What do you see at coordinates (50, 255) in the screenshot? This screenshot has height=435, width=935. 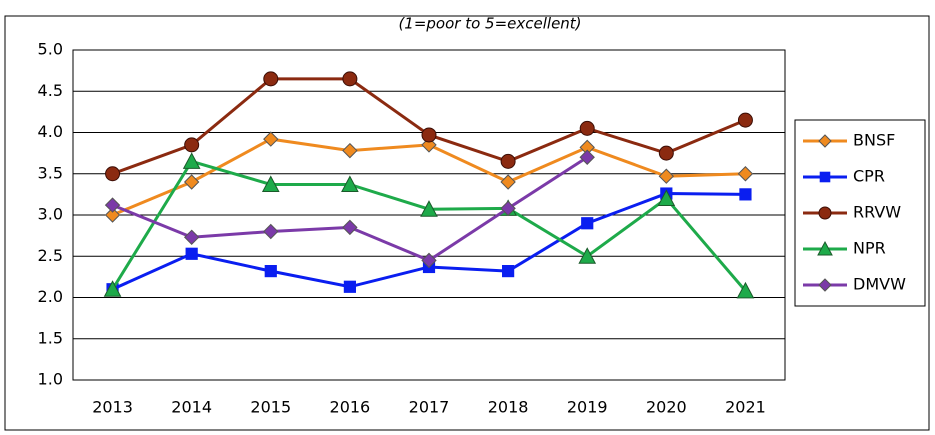 I see `y-tick-label: 2.5` at bounding box center [50, 255].